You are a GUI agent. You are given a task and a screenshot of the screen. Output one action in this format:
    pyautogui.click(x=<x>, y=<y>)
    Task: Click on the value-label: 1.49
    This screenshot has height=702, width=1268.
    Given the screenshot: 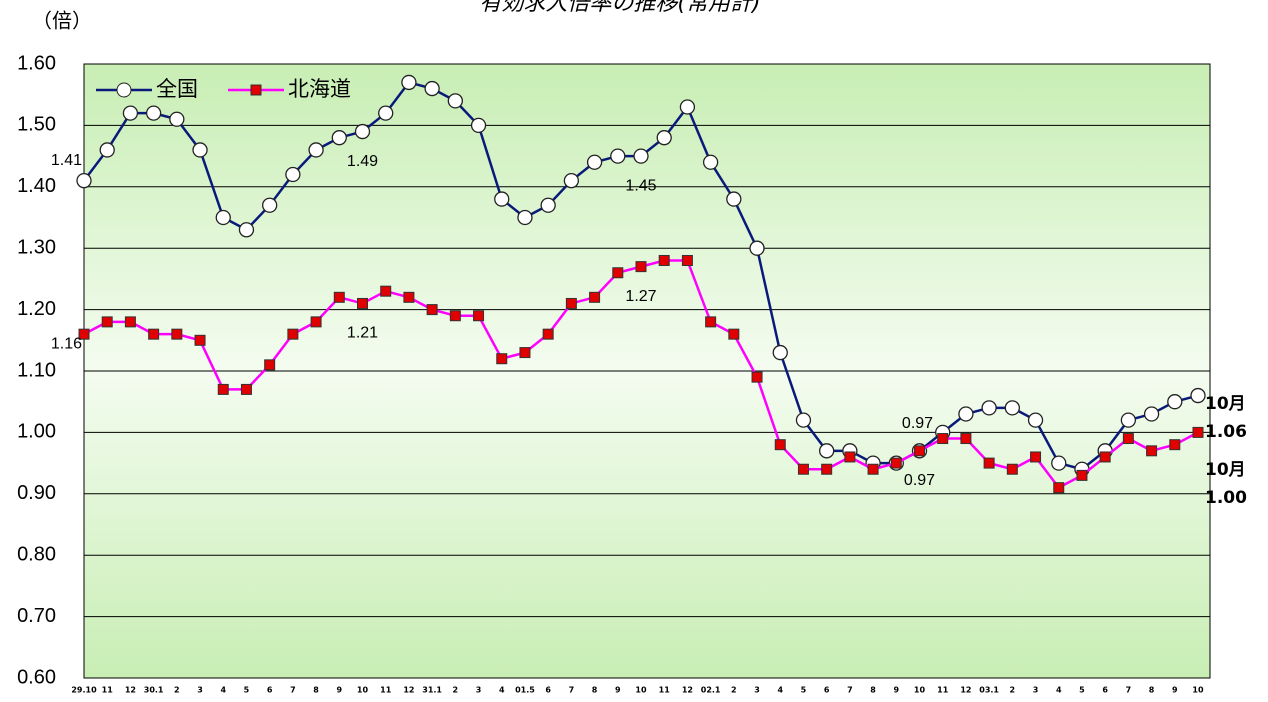 What is the action you would take?
    pyautogui.click(x=362, y=161)
    